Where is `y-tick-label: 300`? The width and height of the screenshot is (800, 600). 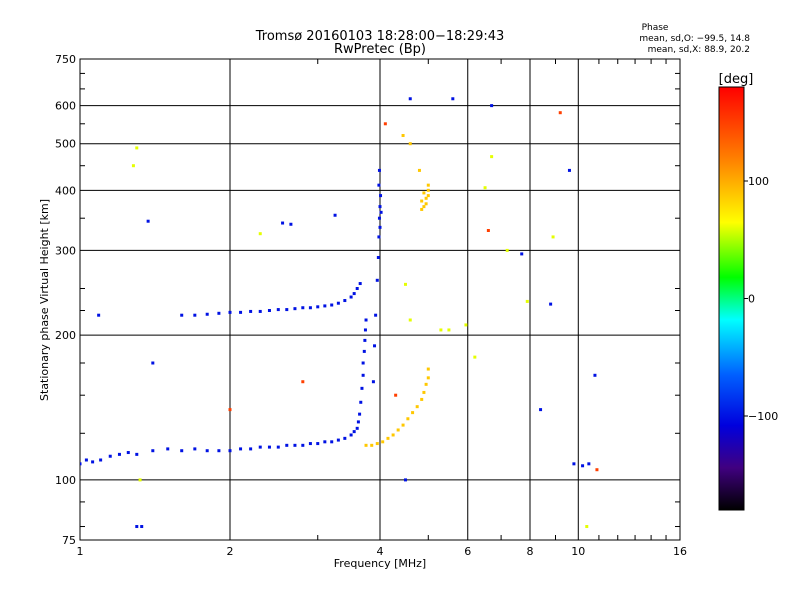
y-tick-label: 300 is located at coordinates (65, 250).